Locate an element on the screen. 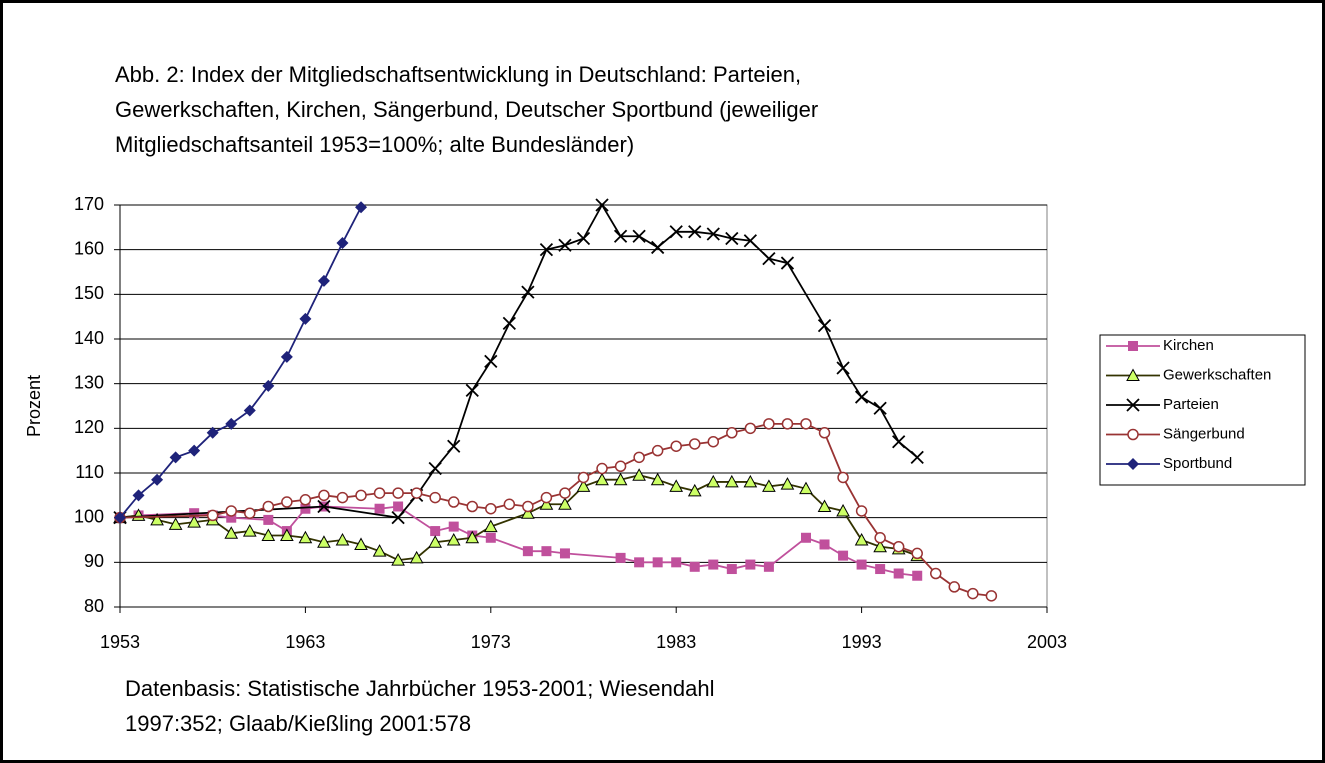  y-tick-label: 150 is located at coordinates (89, 293).